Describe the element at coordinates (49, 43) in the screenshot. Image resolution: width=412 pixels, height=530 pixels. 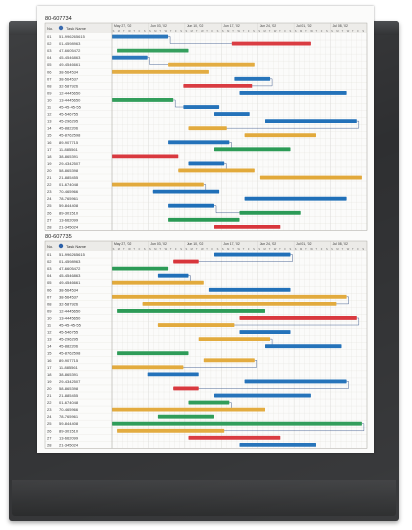
I see `task-number: 02` at that location.